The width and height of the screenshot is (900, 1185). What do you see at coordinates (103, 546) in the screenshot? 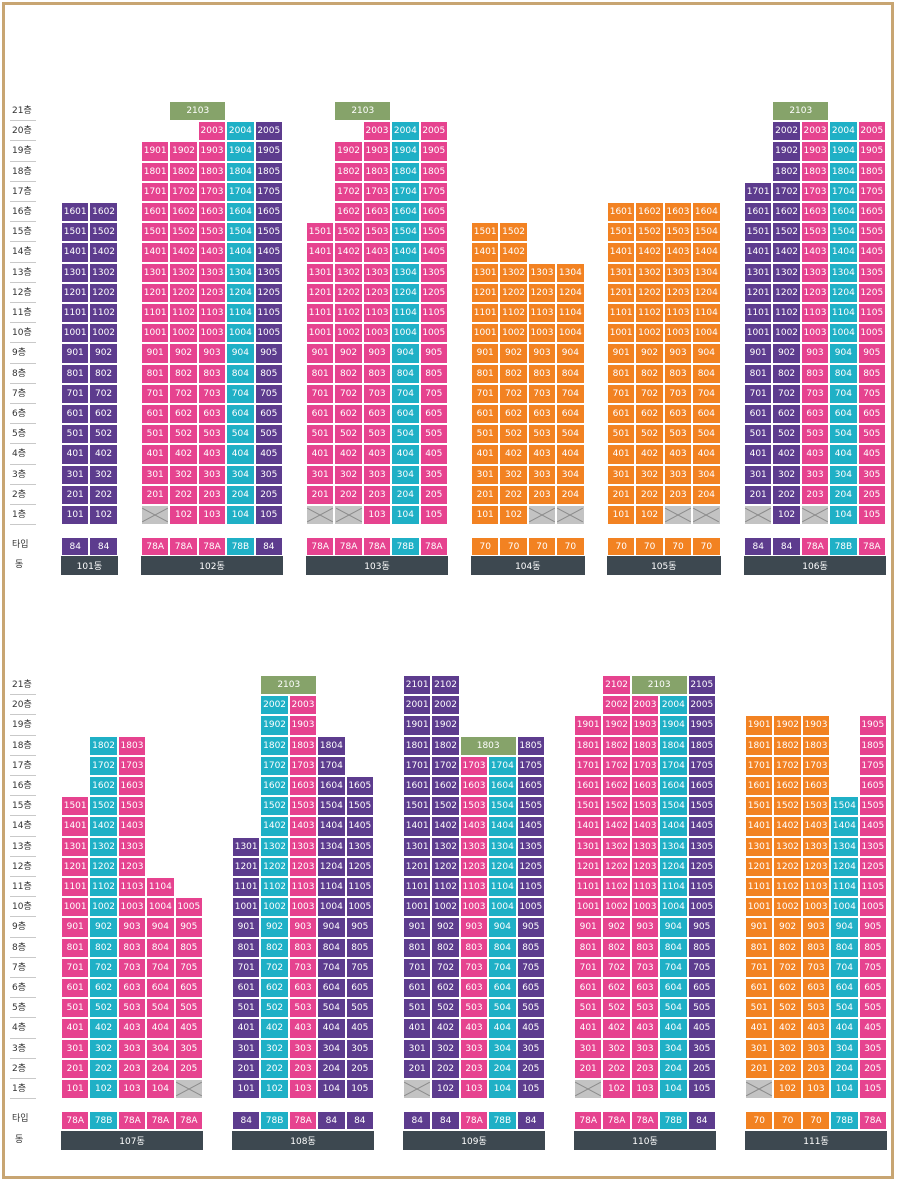
I see `unit-type-cell: 84` at bounding box center [103, 546].